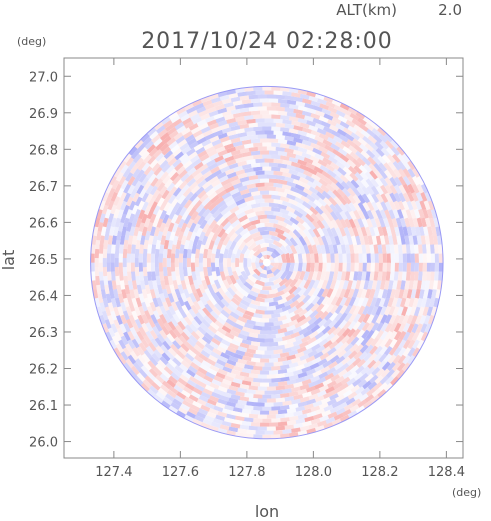  What do you see at coordinates (43, 406) in the screenshot?
I see `y-tick-label: 26.1` at bounding box center [43, 406].